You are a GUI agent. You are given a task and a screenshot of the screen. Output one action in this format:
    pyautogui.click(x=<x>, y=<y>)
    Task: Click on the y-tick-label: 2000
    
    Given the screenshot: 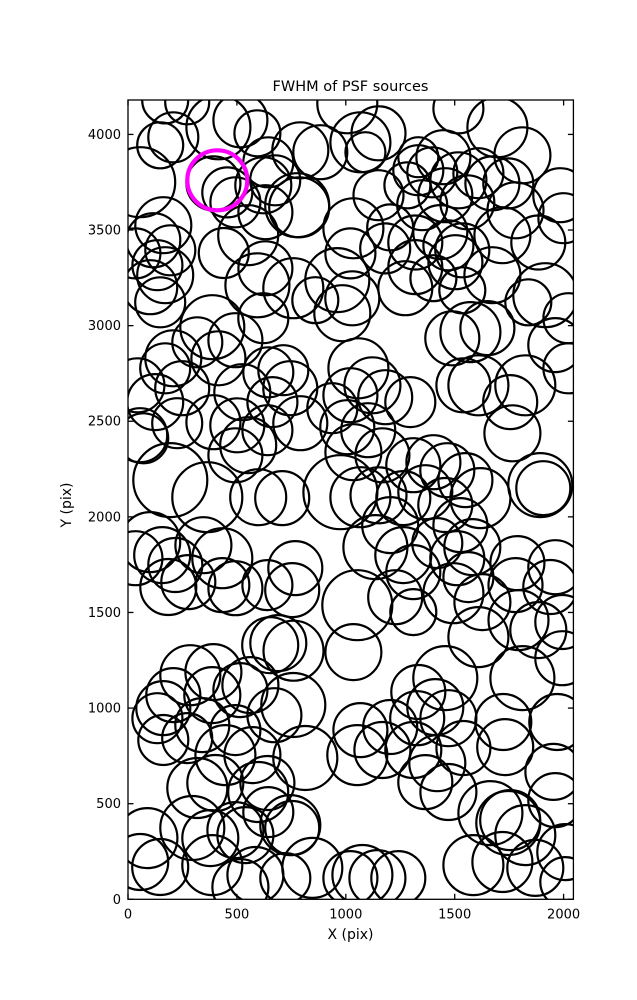 What is the action you would take?
    pyautogui.click(x=104, y=517)
    